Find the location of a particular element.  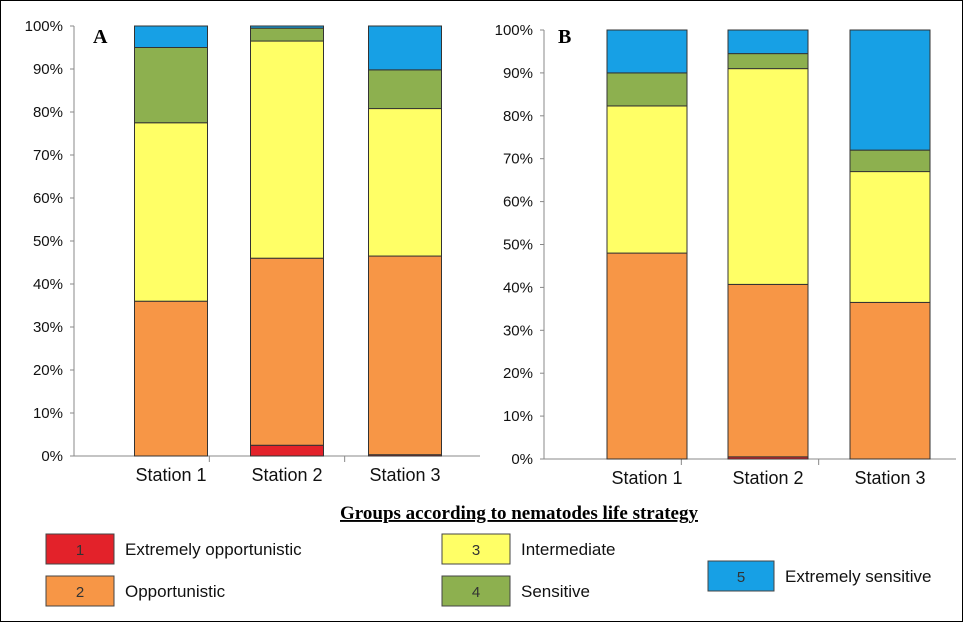

panel-a-y-tick-label: 70% is located at coordinates (48, 155).